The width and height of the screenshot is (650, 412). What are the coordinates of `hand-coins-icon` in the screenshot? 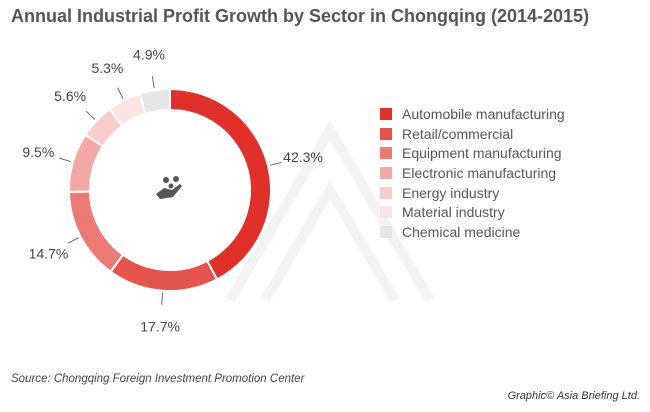 It's located at (169, 187).